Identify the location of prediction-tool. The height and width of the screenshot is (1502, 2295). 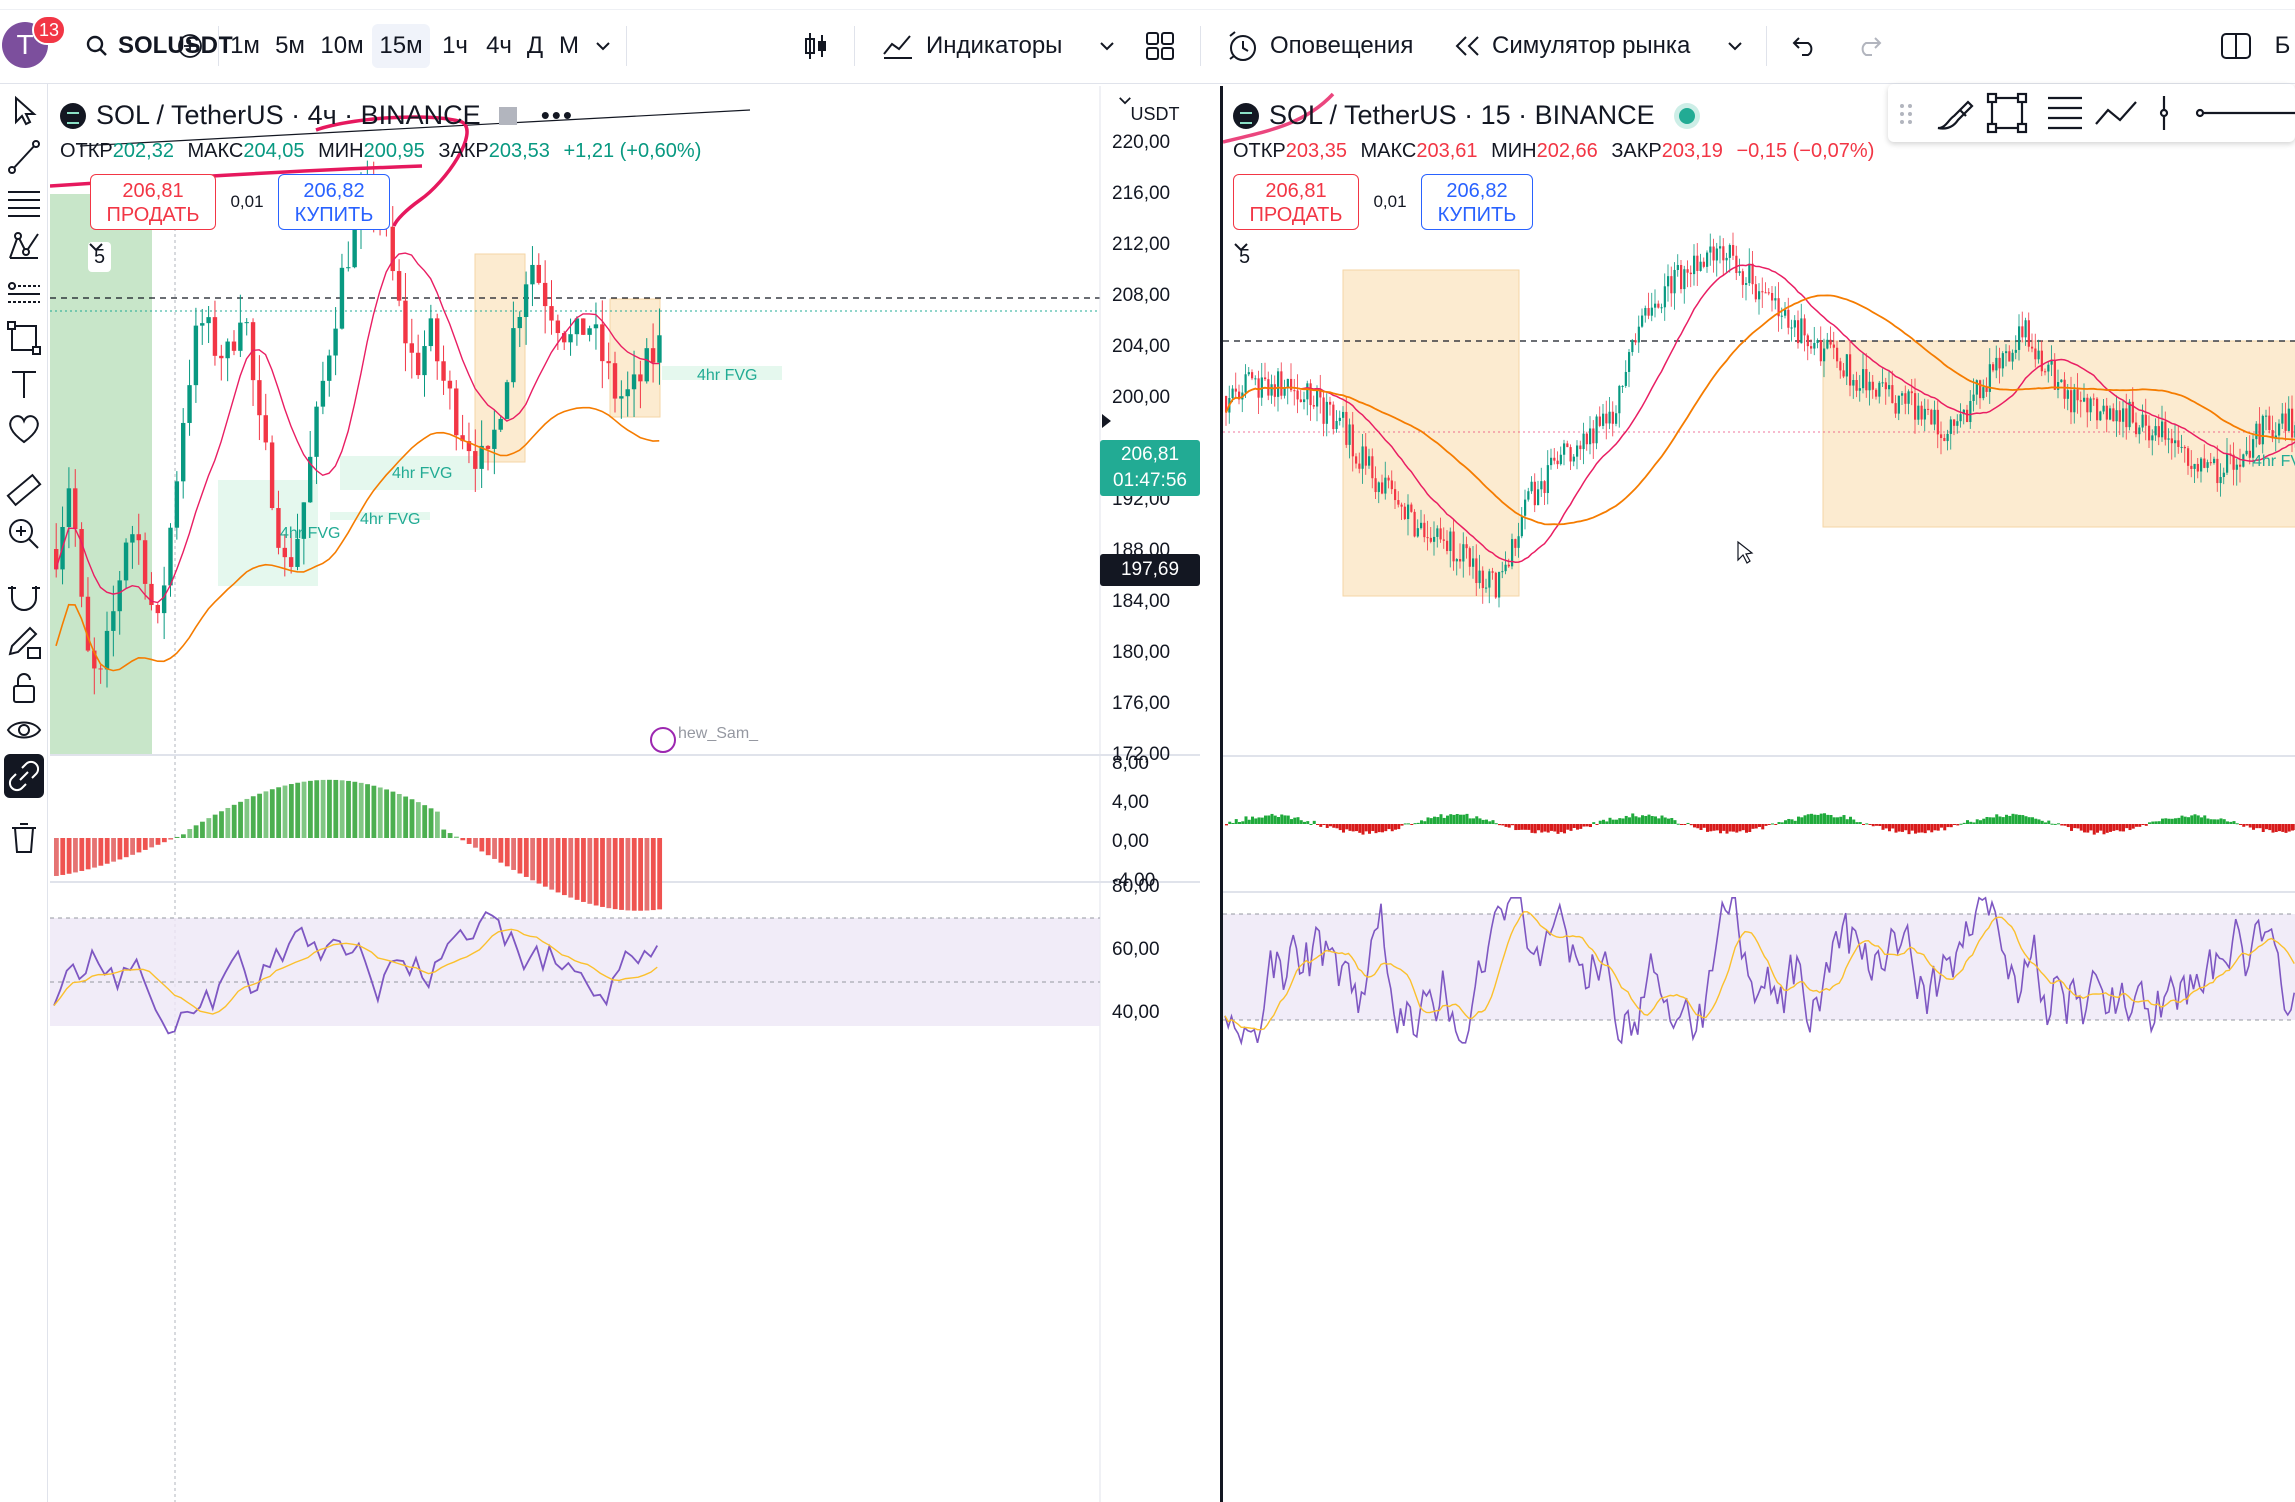
(24, 292).